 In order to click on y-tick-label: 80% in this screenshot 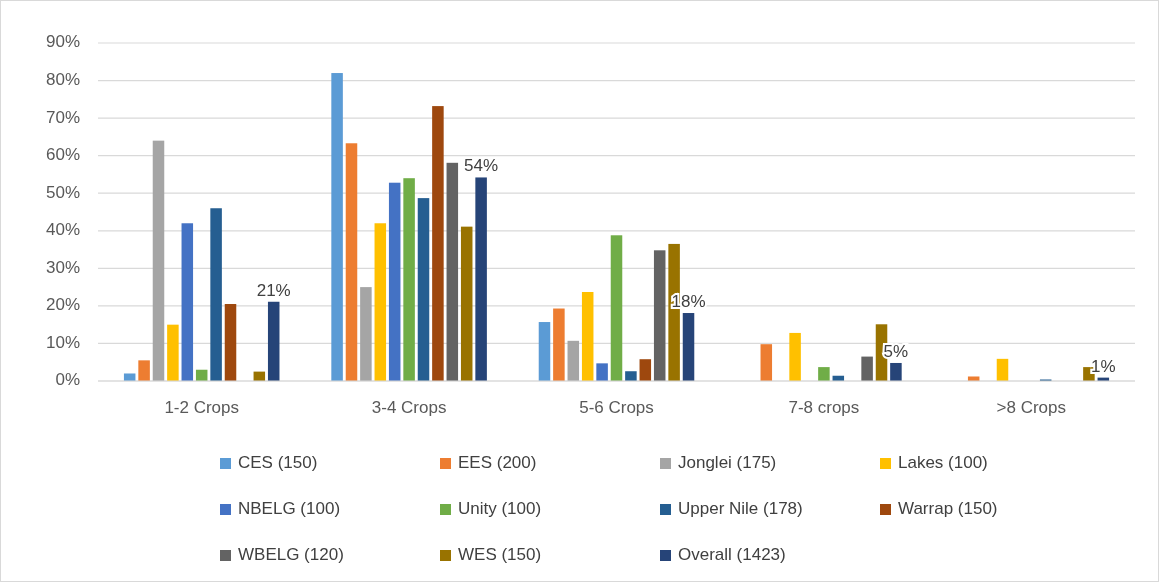, I will do `click(62, 80)`.